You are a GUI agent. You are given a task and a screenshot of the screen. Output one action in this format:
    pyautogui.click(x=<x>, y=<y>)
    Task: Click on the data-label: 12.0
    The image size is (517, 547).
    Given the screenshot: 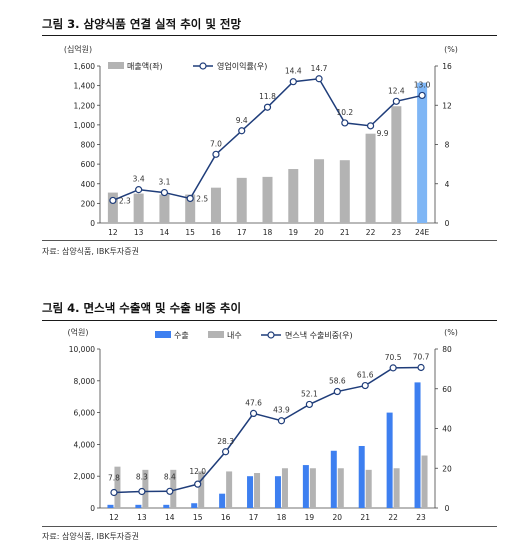 What is the action you would take?
    pyautogui.click(x=197, y=471)
    